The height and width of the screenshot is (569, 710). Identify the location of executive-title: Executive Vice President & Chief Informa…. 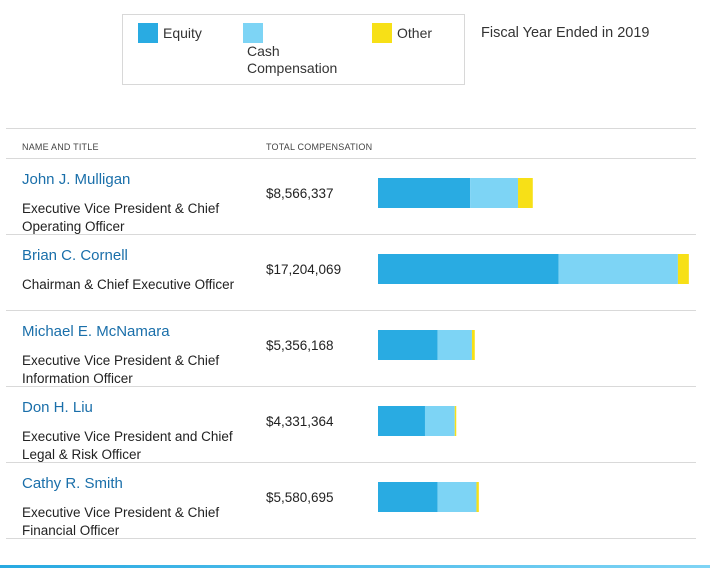
(121, 369).